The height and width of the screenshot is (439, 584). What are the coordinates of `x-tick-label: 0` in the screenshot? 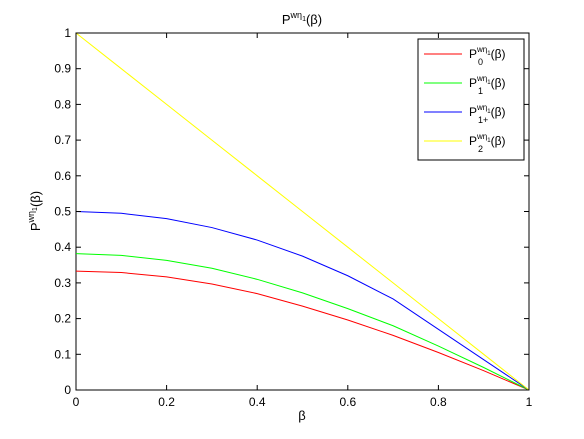 It's located at (76, 402).